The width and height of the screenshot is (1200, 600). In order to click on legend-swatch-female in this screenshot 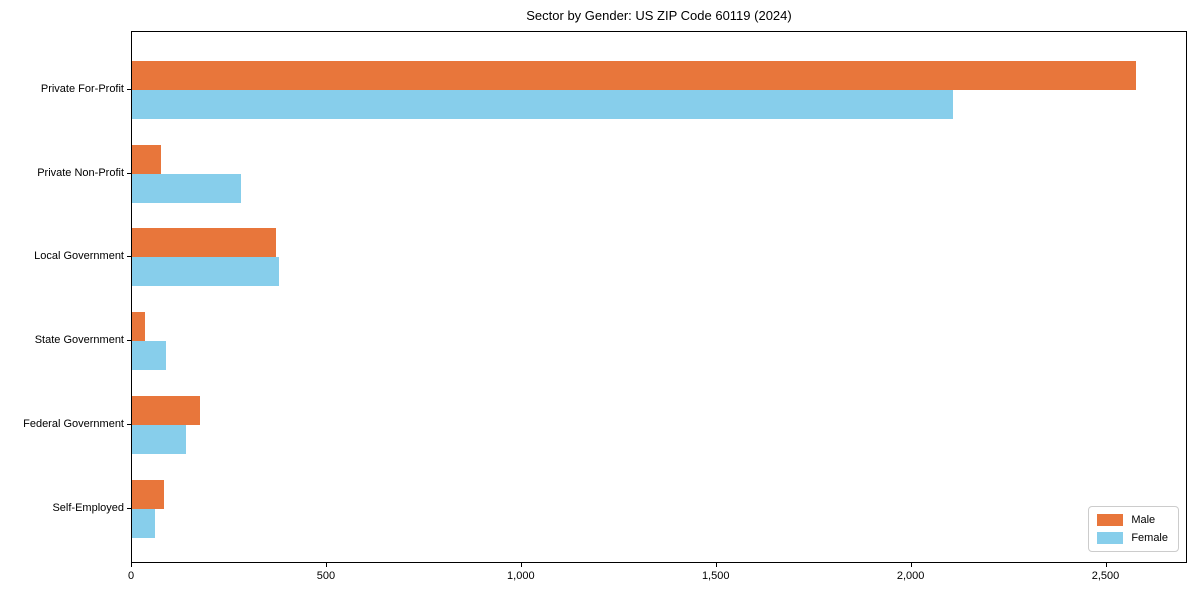, I will do `click(1110, 538)`.